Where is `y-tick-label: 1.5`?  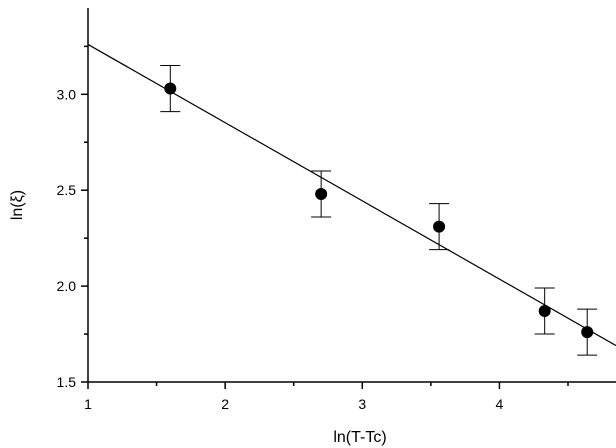
y-tick-label: 1.5 is located at coordinates (67, 382).